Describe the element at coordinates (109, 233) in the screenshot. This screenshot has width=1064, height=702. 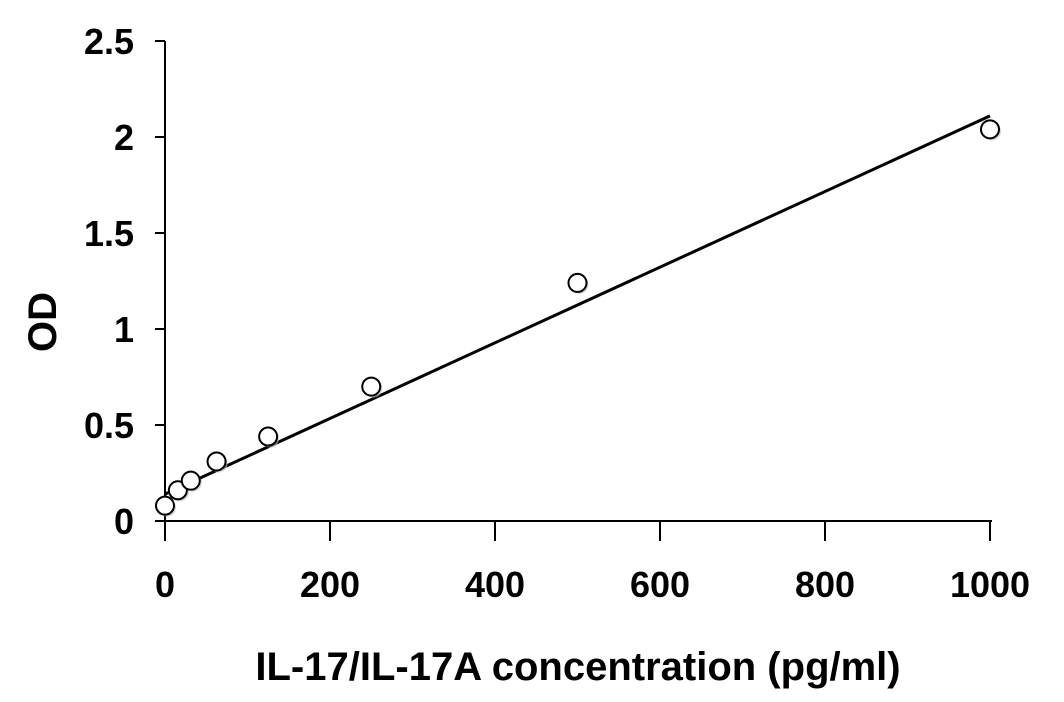
I see `y-tick-label: 1.5` at that location.